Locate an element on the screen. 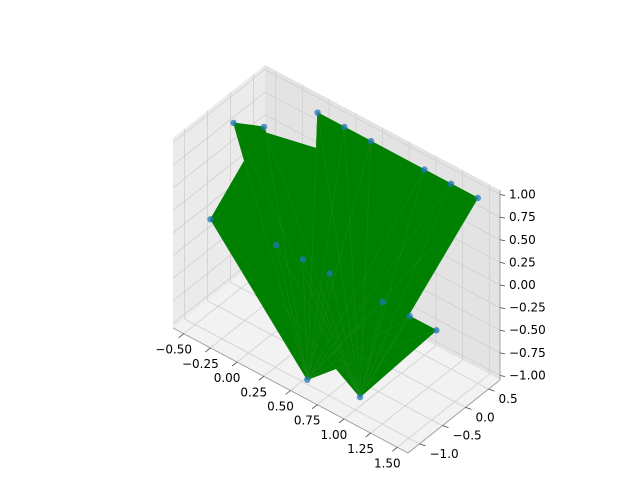 The height and width of the screenshot is (480, 640). z-tick-label: 0.50 is located at coordinates (522, 240).